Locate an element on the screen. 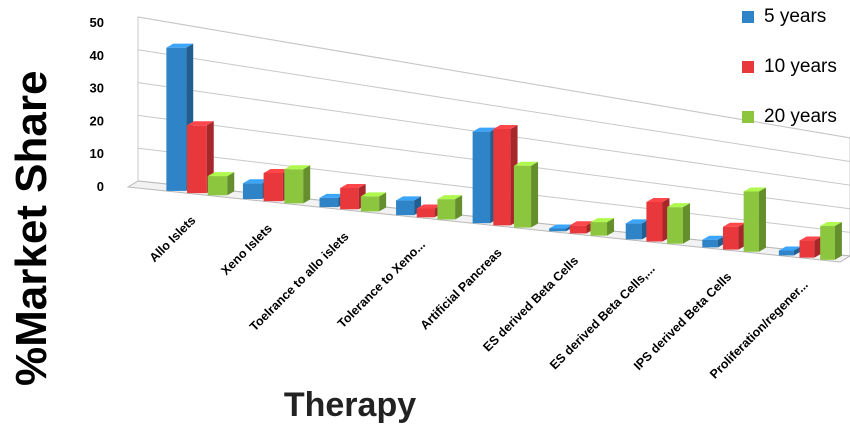 The image size is (850, 436). category-label: IPS derived Beta Cells is located at coordinates (682, 321).